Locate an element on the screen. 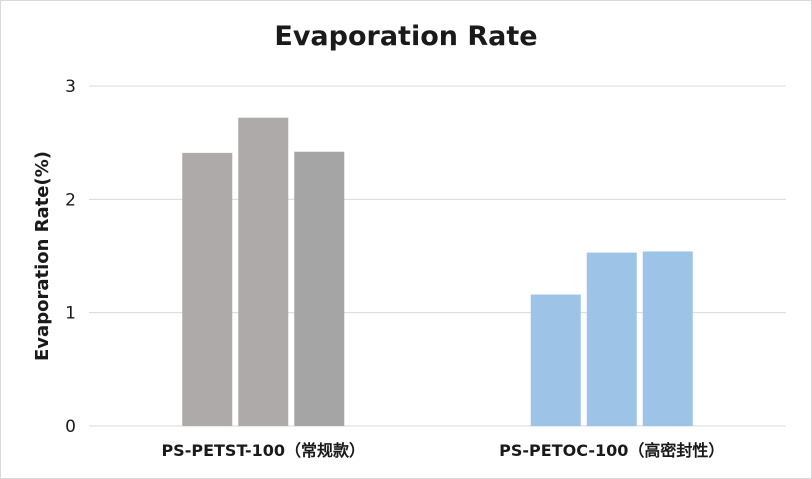 The width and height of the screenshot is (812, 479). chart-title: Evaporation Rate is located at coordinates (405, 36).